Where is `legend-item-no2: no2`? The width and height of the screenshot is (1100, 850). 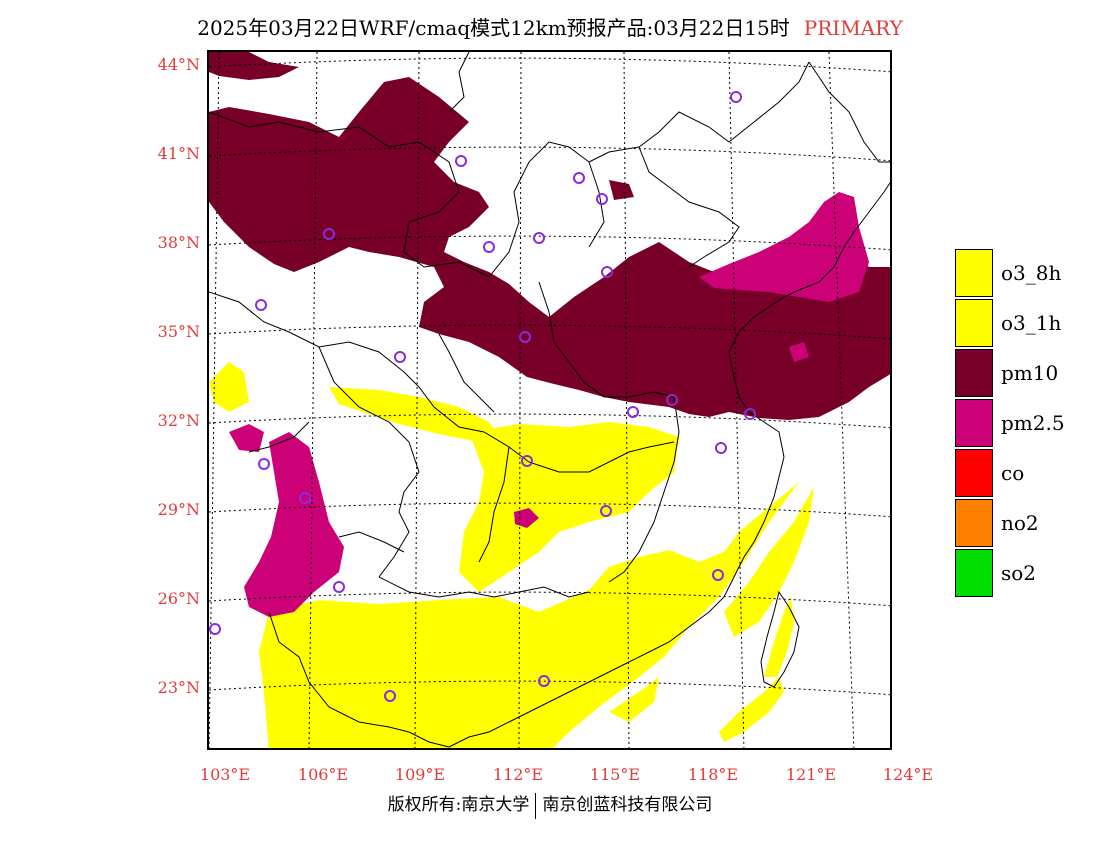 legend-item-no2: no2 is located at coordinates (1010, 523).